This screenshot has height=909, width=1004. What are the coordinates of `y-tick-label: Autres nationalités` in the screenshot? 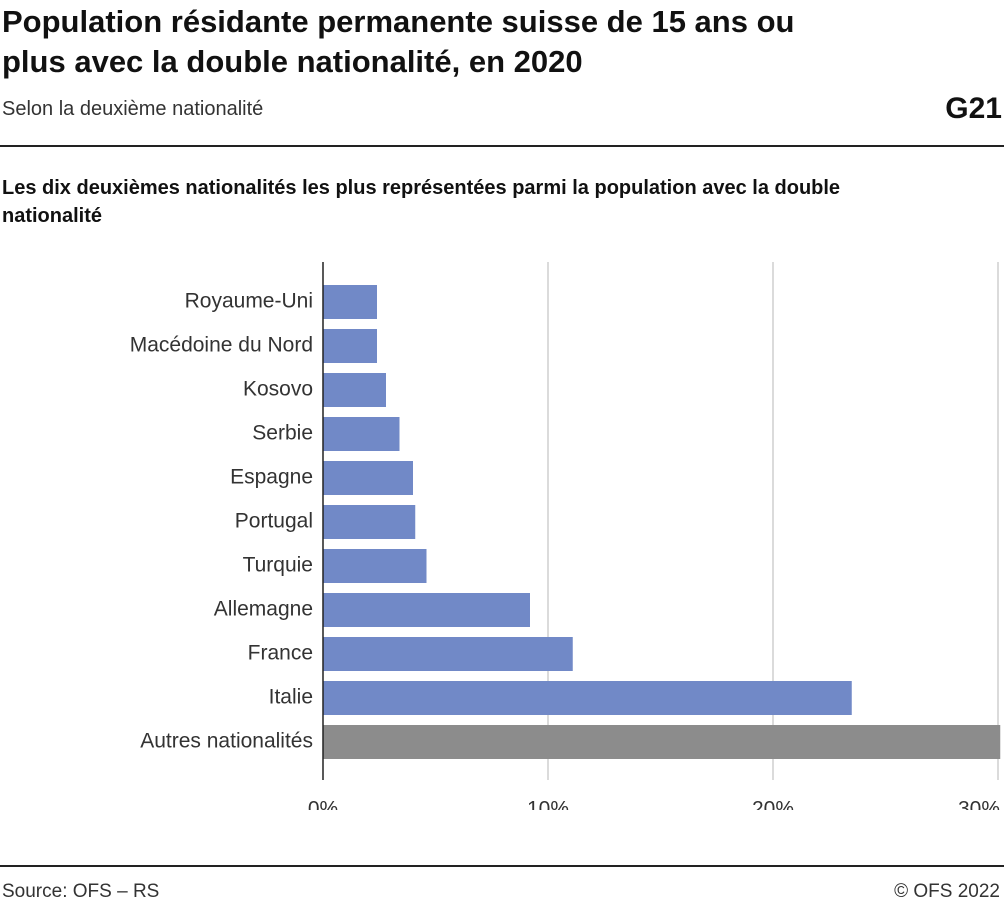 It's located at (226, 741).